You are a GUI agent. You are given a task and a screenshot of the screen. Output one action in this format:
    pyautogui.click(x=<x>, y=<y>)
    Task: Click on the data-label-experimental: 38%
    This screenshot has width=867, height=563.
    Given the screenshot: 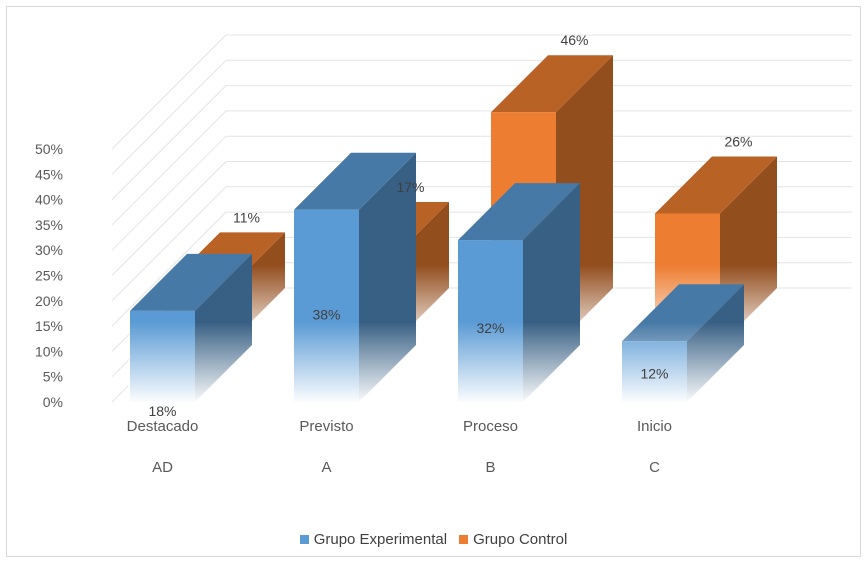 What is the action you would take?
    pyautogui.click(x=326, y=314)
    